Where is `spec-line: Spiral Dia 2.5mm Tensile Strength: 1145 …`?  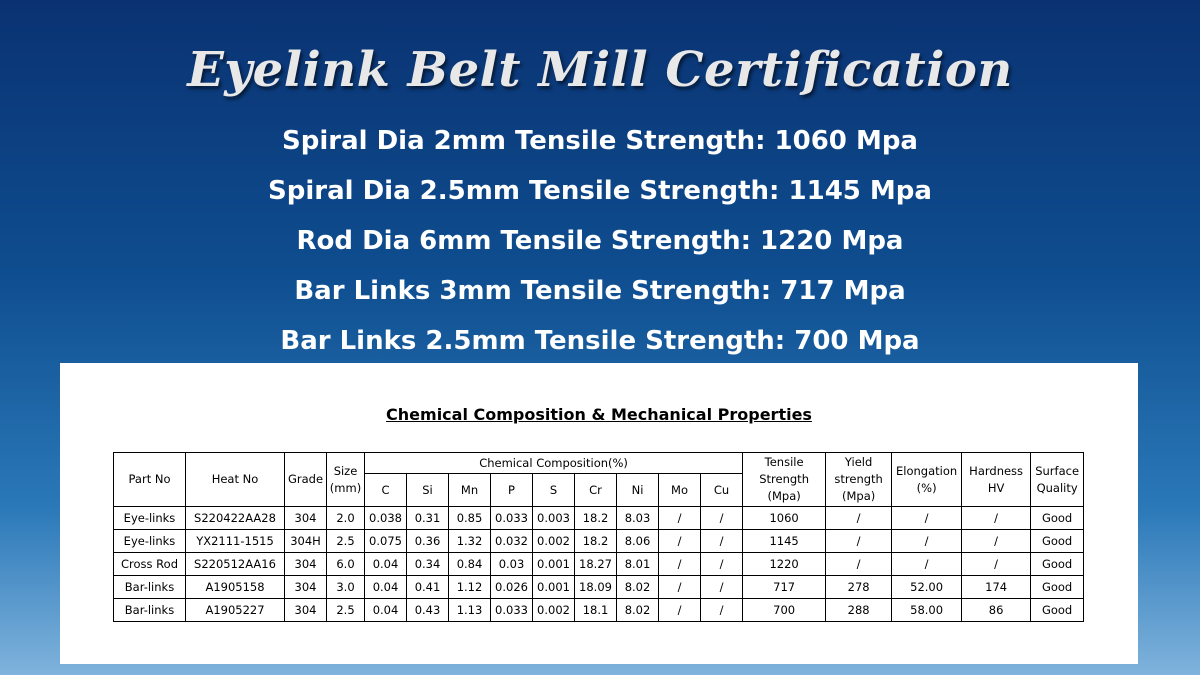
spec-line: Spiral Dia 2.5mm Tensile Strength: 1145 … is located at coordinates (600, 191).